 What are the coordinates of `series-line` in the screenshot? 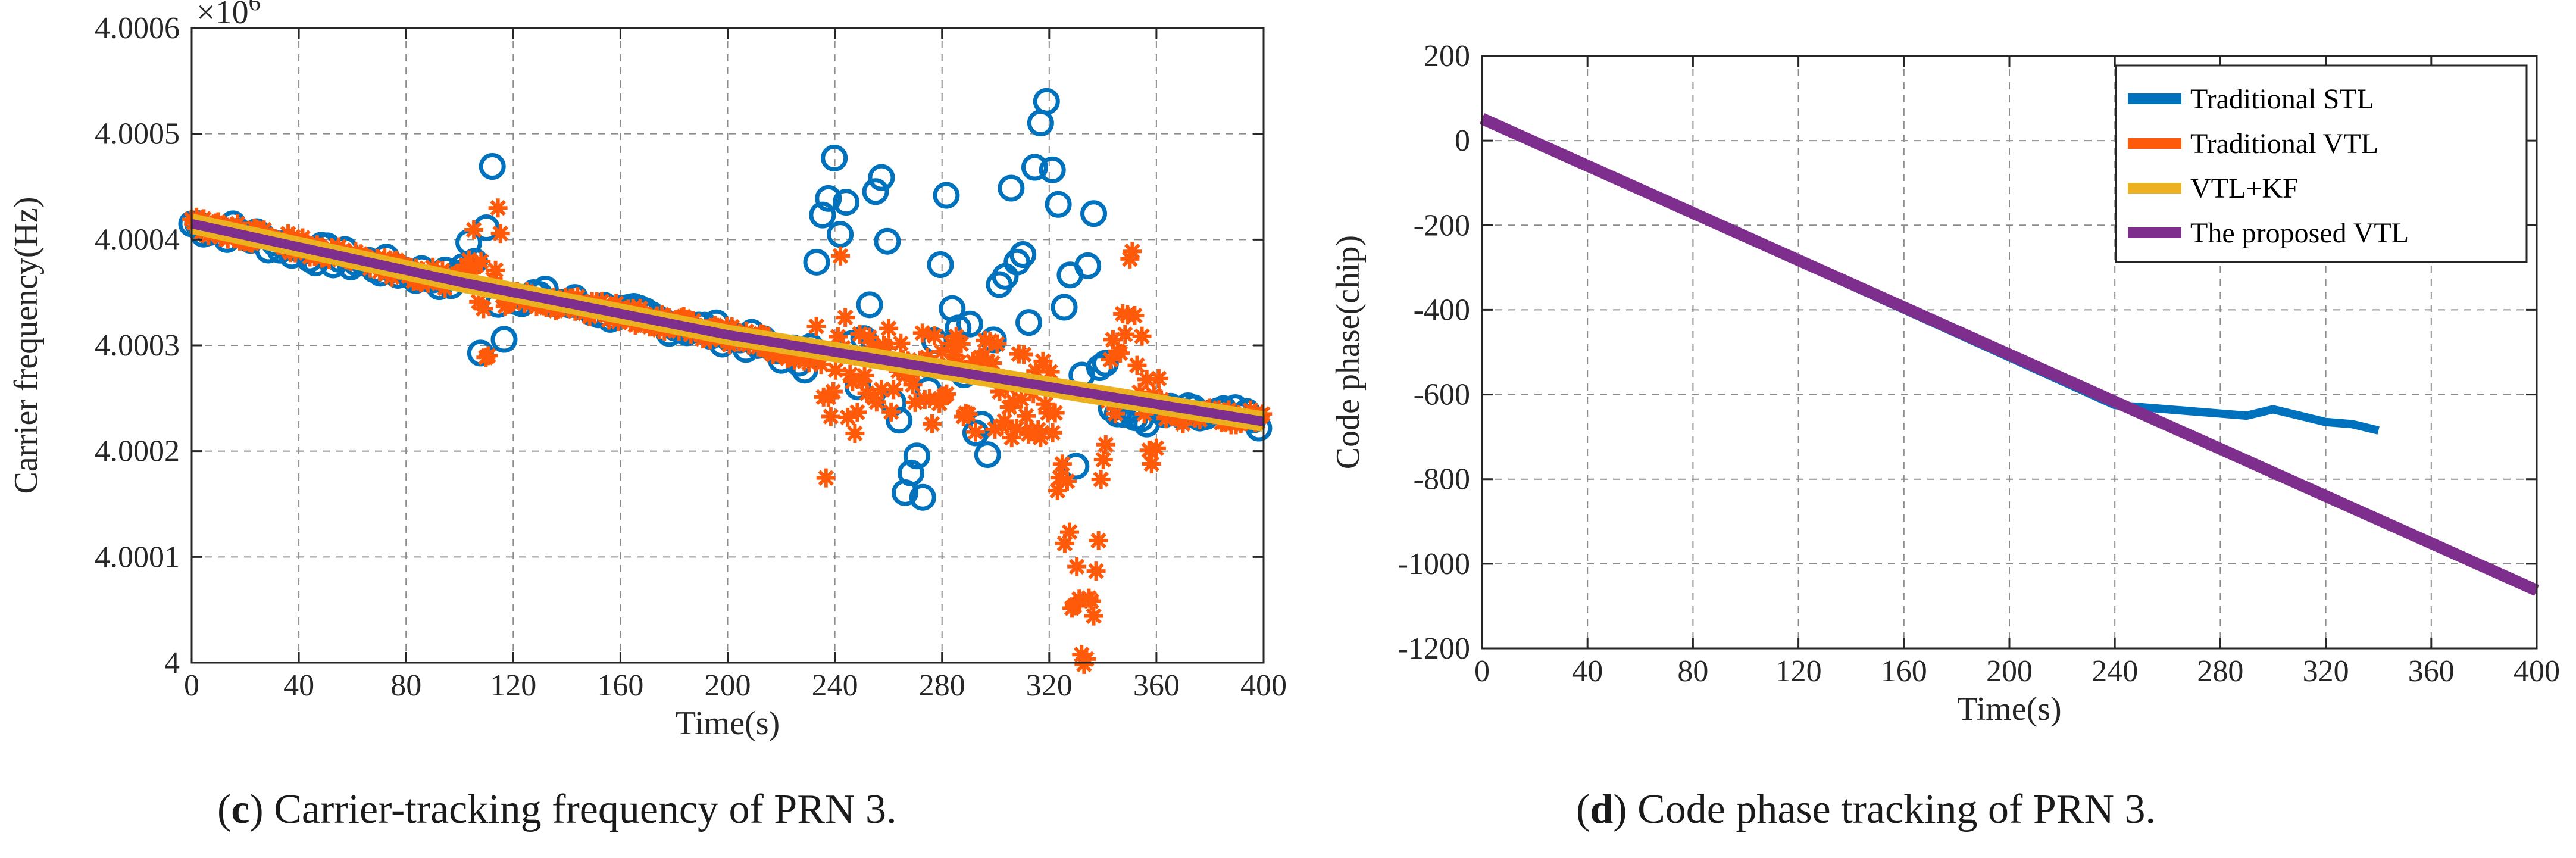 It's located at (727, 322).